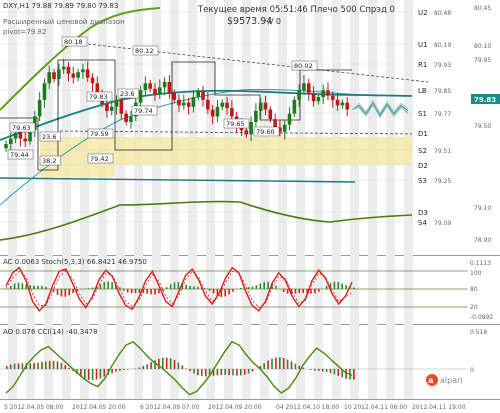 The image size is (500, 413). I want to click on stoch-top-value: 0.1113, so click(480, 263).